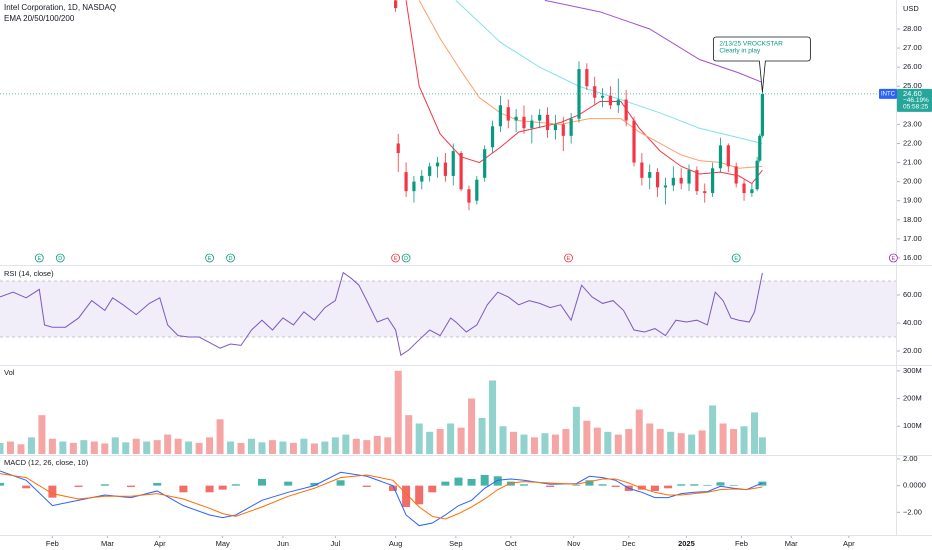 Image resolution: width=932 pixels, height=550 pixels. I want to click on y-tick-label: 300M, so click(912, 370).